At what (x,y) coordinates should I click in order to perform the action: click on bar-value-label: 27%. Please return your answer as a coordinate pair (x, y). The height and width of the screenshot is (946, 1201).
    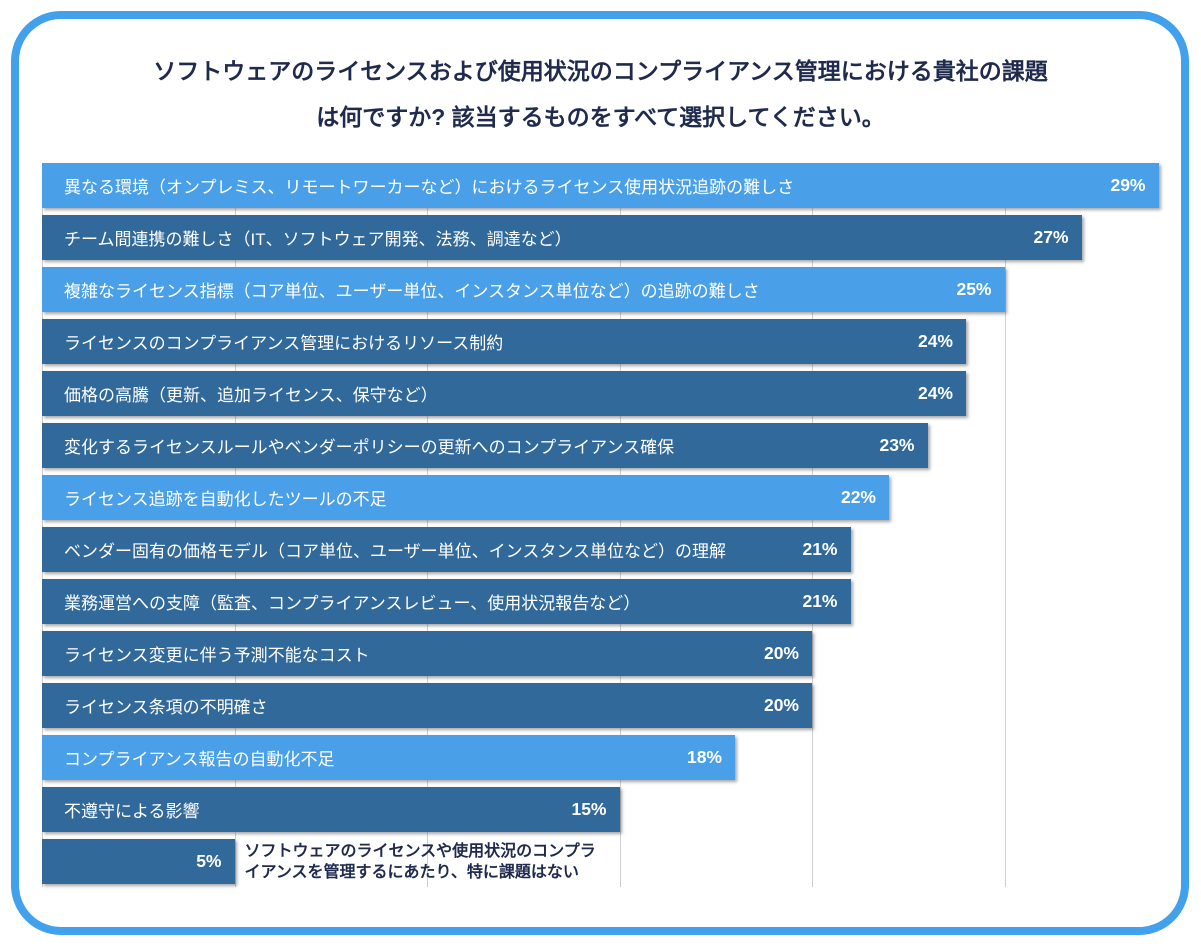
    Looking at the image, I should click on (1051, 237).